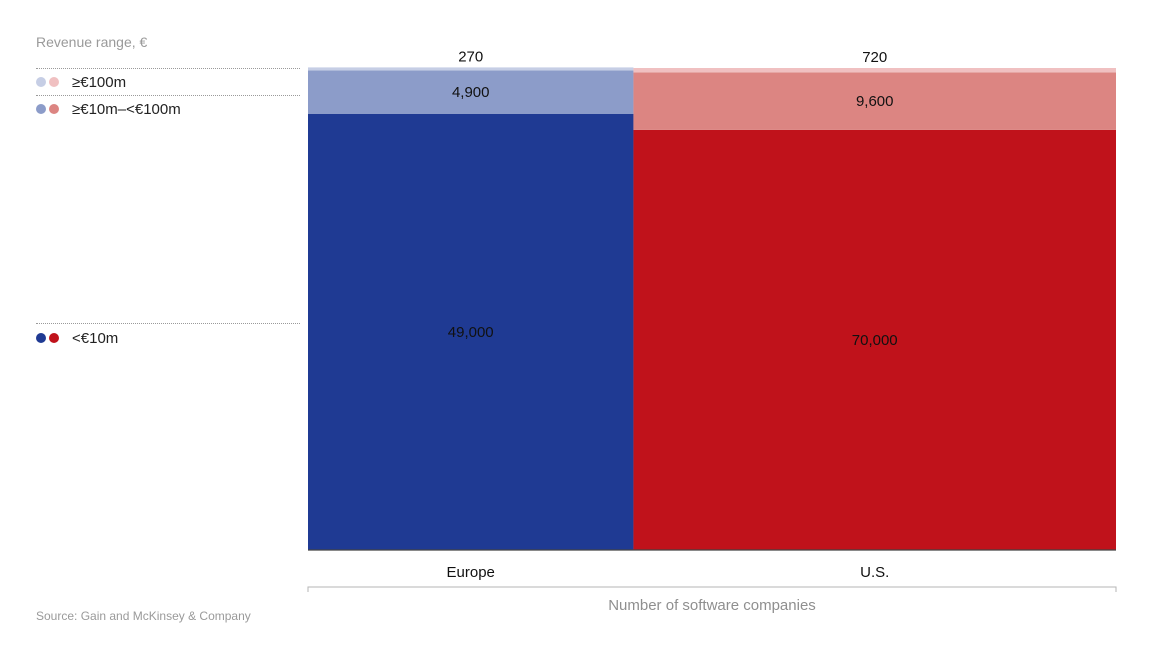 The width and height of the screenshot is (1152, 648). I want to click on bar-segment-europe-mid, so click(471, 92).